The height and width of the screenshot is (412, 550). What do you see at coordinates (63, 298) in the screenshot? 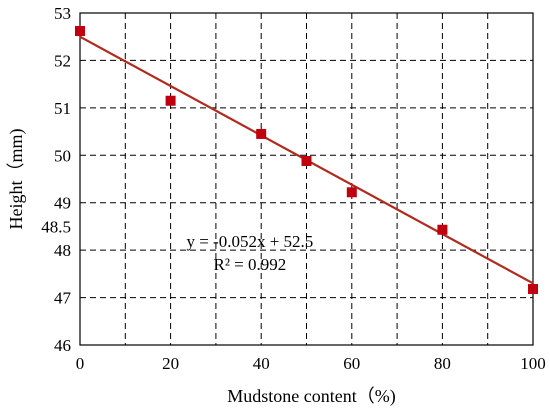
I see `y-tick-label: 47` at bounding box center [63, 298].